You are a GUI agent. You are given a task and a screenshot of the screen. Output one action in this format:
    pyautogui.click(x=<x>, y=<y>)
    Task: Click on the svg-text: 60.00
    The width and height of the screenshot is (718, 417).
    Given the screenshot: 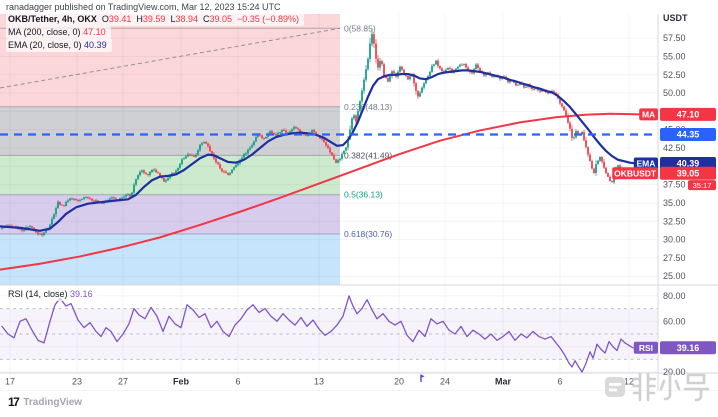 What is the action you would take?
    pyautogui.click(x=674, y=321)
    